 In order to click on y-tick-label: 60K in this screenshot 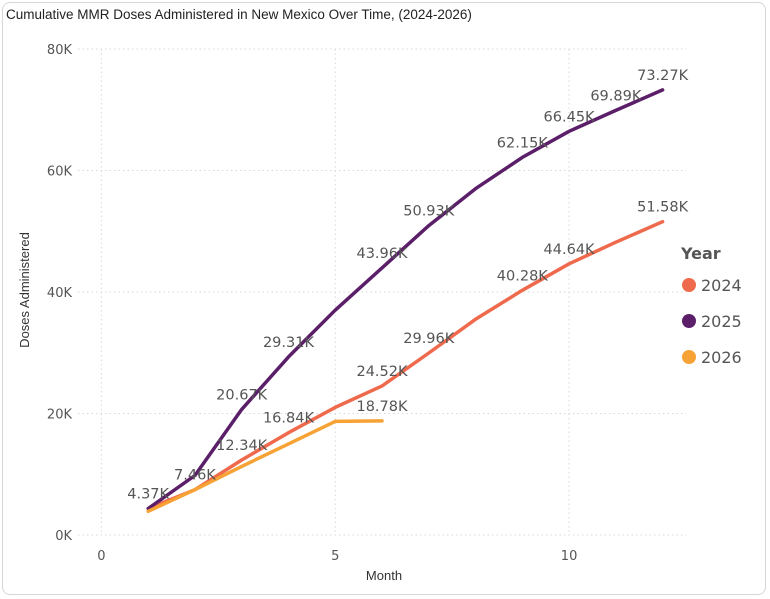, I will do `click(60, 172)`.